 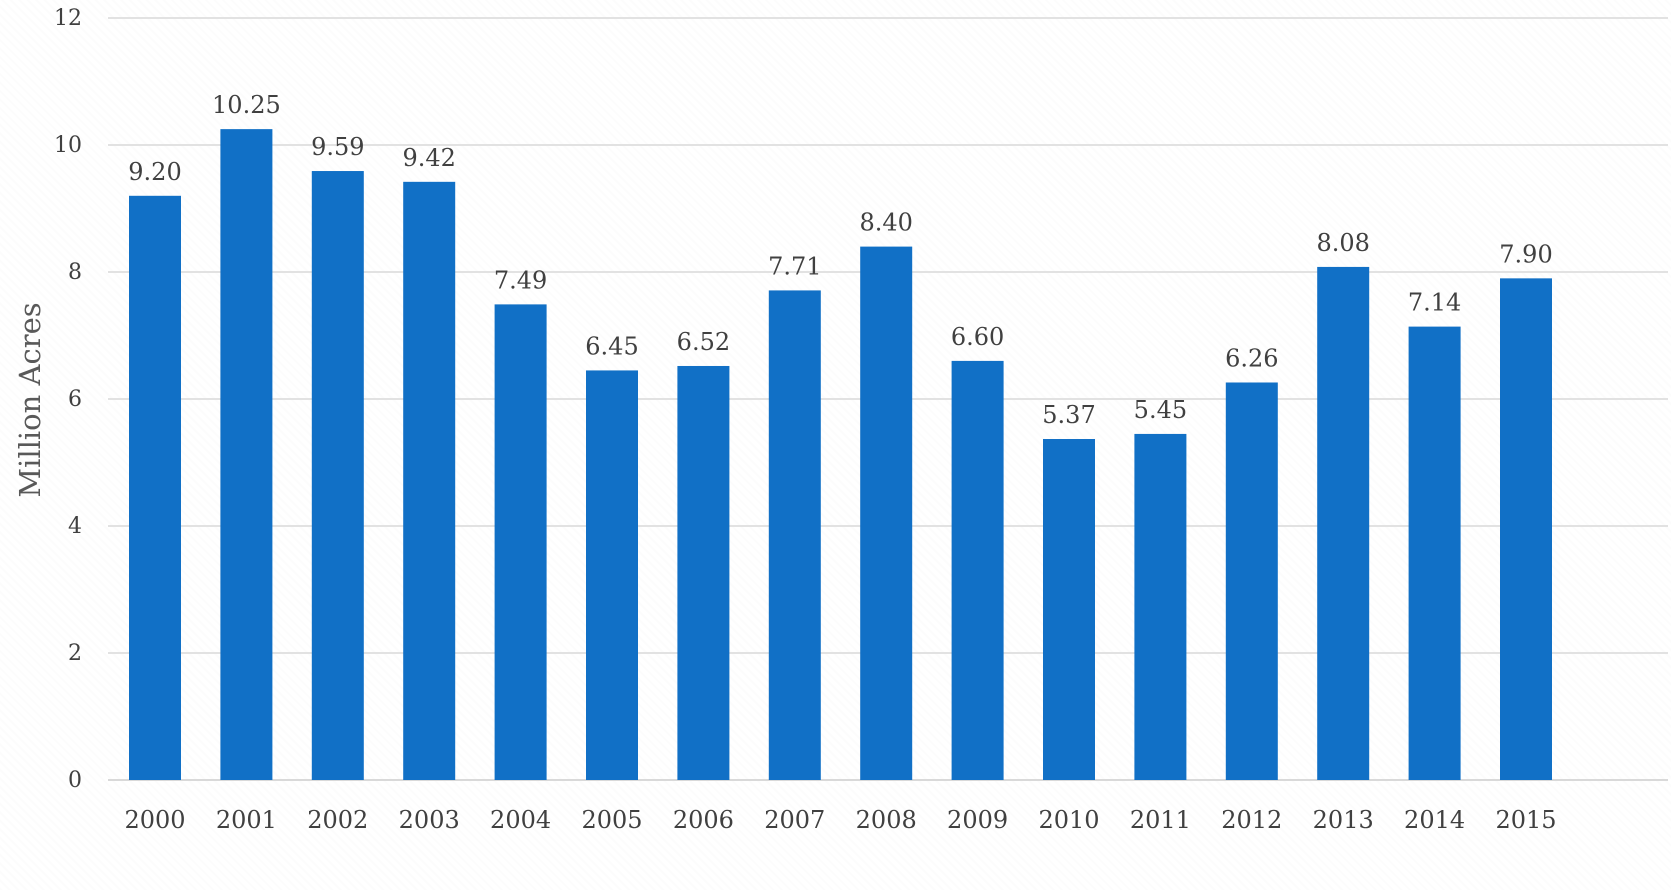 What do you see at coordinates (1343, 820) in the screenshot?
I see `x-tick-label: 2013` at bounding box center [1343, 820].